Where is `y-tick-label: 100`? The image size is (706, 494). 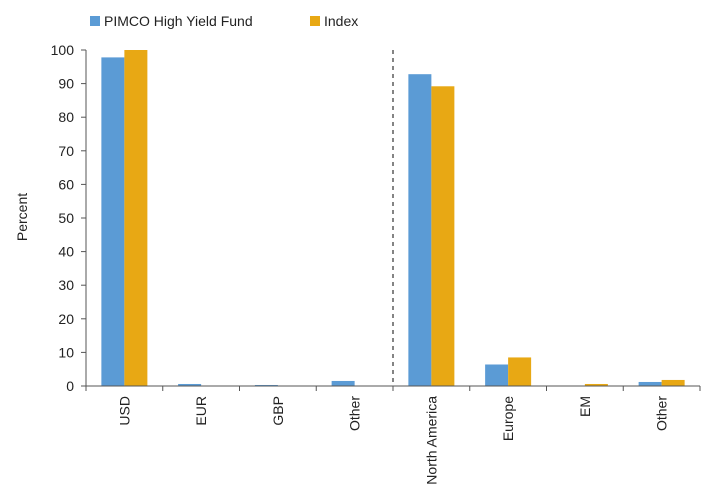 y-tick-label: 100 is located at coordinates (63, 50).